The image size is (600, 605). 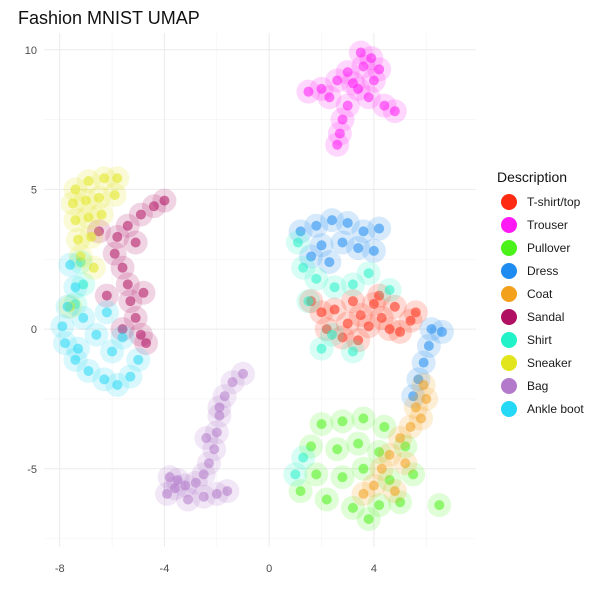 What do you see at coordinates (545, 317) in the screenshot?
I see `legend-label: Sandal` at bounding box center [545, 317].